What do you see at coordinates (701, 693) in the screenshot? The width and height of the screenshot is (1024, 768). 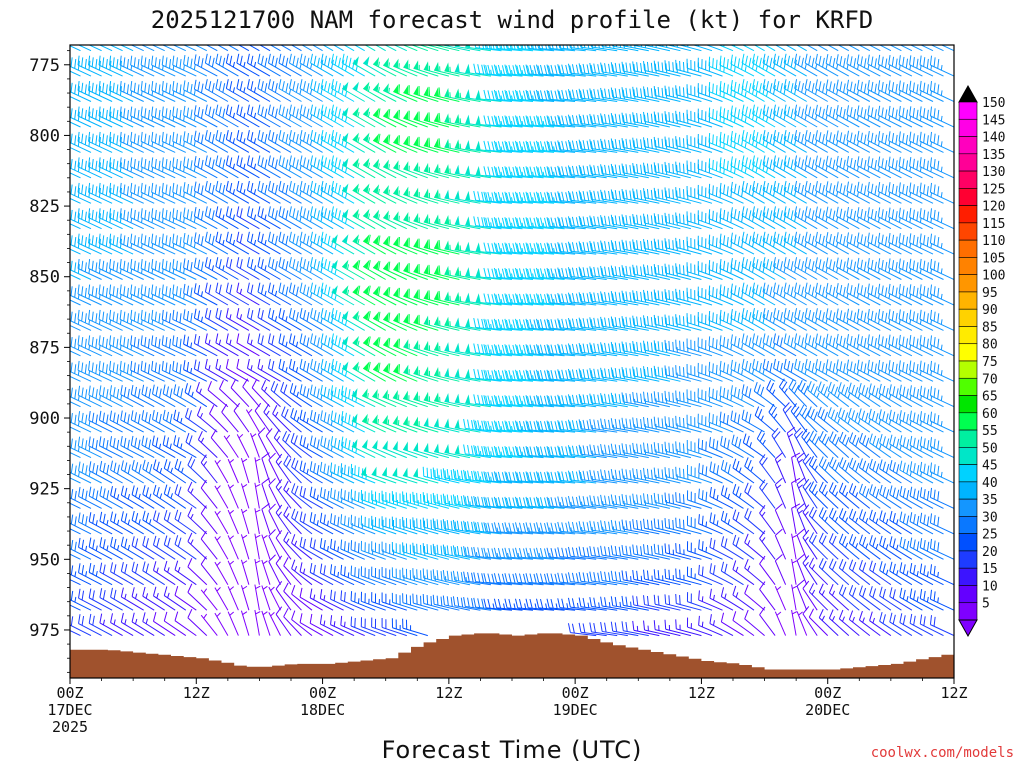 I see `x-tick-label: 12Z` at bounding box center [701, 693].